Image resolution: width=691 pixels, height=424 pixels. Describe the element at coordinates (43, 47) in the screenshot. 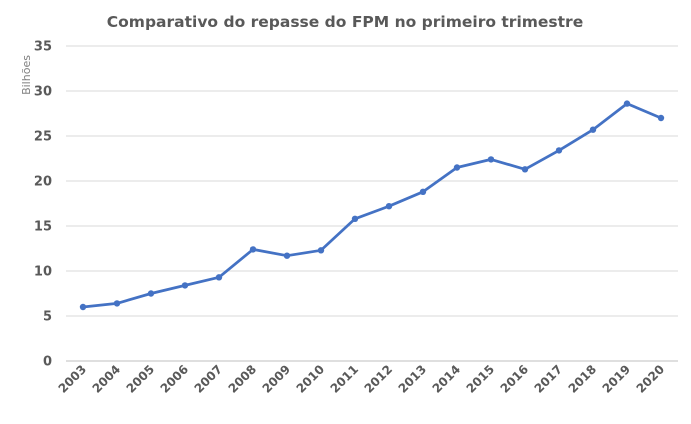

I see `y-tick-label: 35` at that location.